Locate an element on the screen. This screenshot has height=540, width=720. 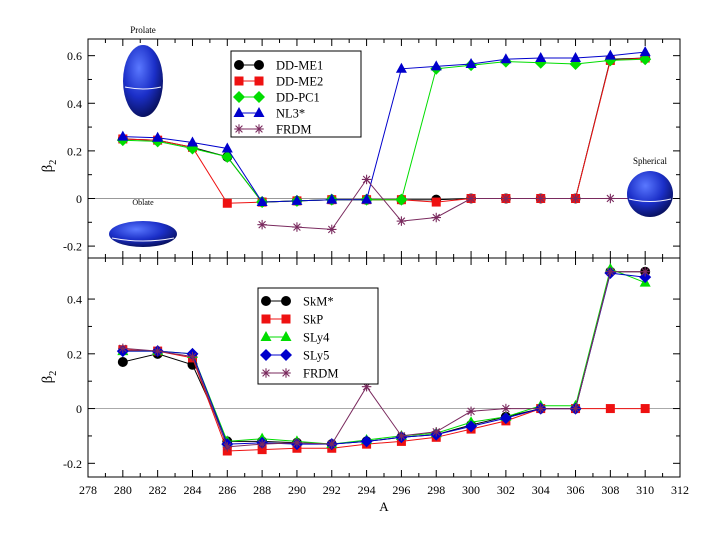
top-legend: DD-ME1 DD-ME2 DD-PC1 NL3* FRDM is located at coordinates (278, 98).